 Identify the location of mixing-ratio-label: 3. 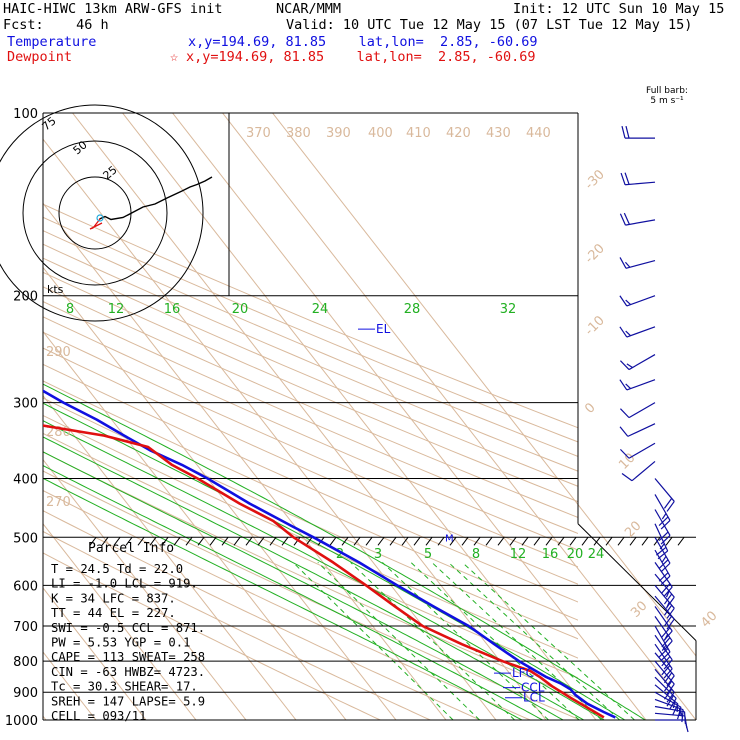
(378, 554).